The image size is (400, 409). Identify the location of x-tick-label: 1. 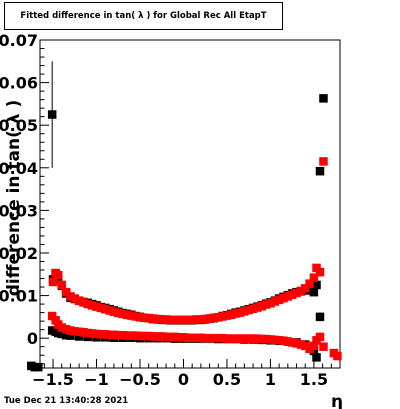
(270, 379).